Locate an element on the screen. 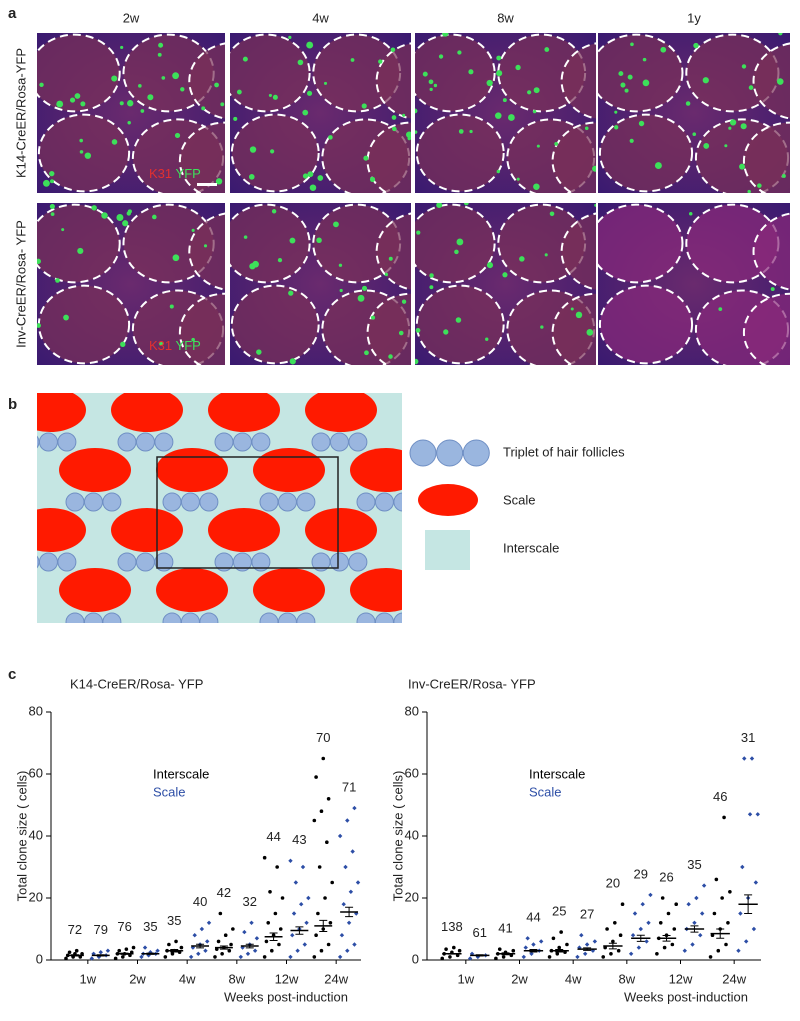 The image size is (800, 1021). chart-title: Inv-CreER/Rosa- YFP is located at coordinates (472, 683).